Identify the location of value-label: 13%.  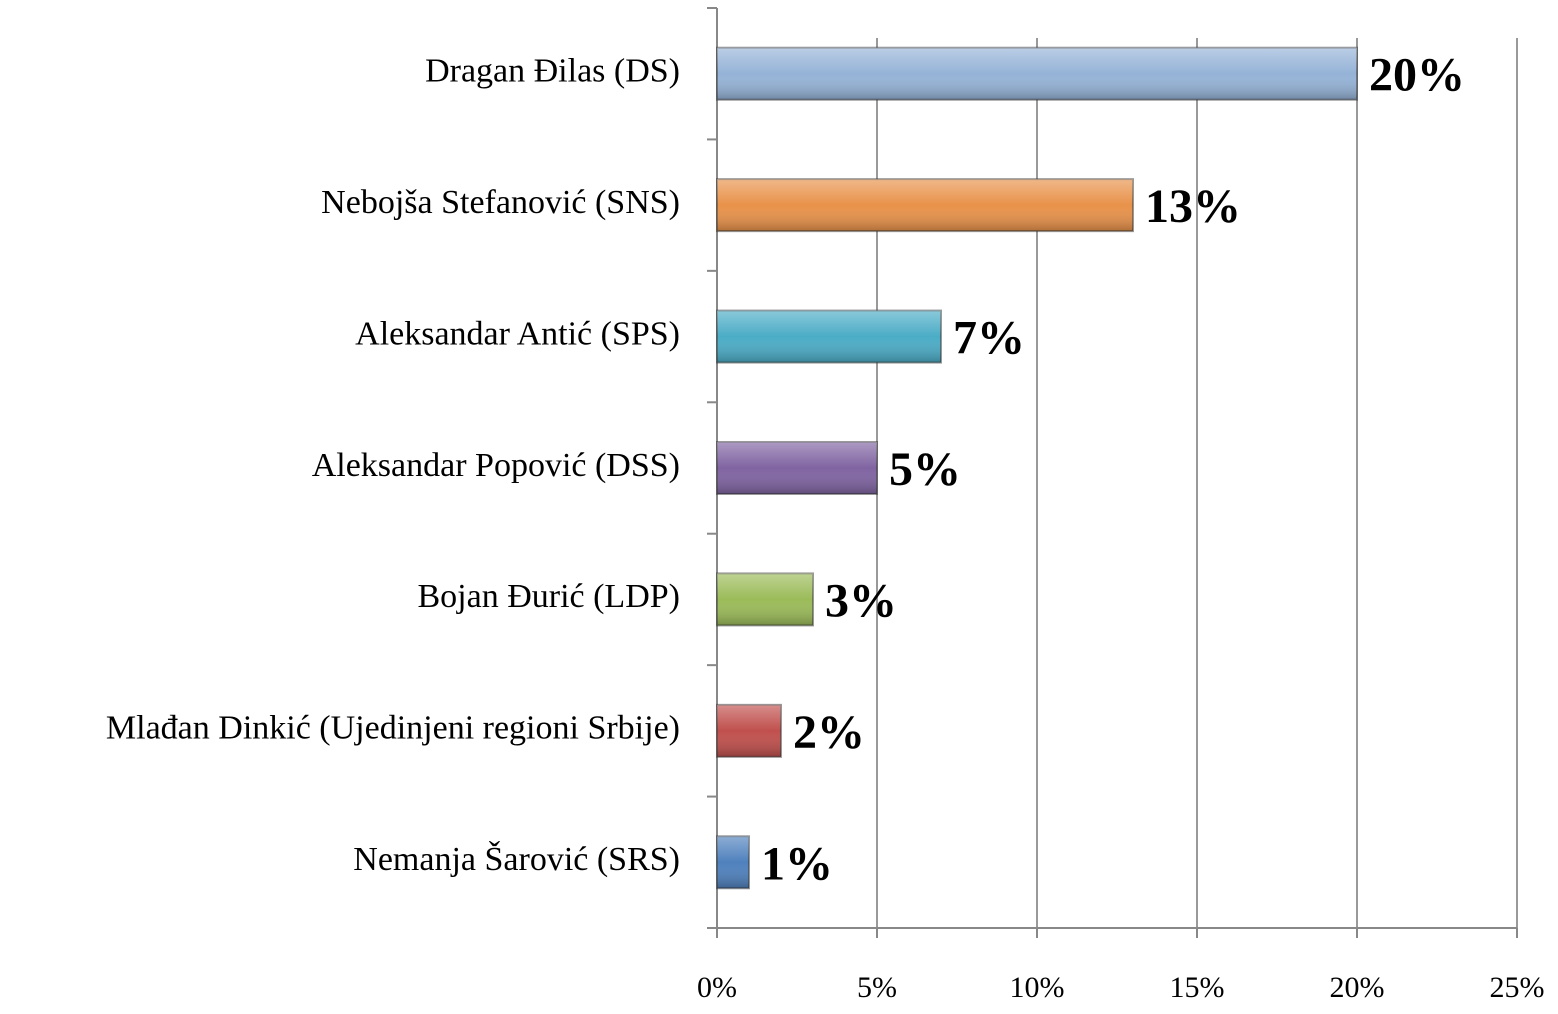
(1193, 206).